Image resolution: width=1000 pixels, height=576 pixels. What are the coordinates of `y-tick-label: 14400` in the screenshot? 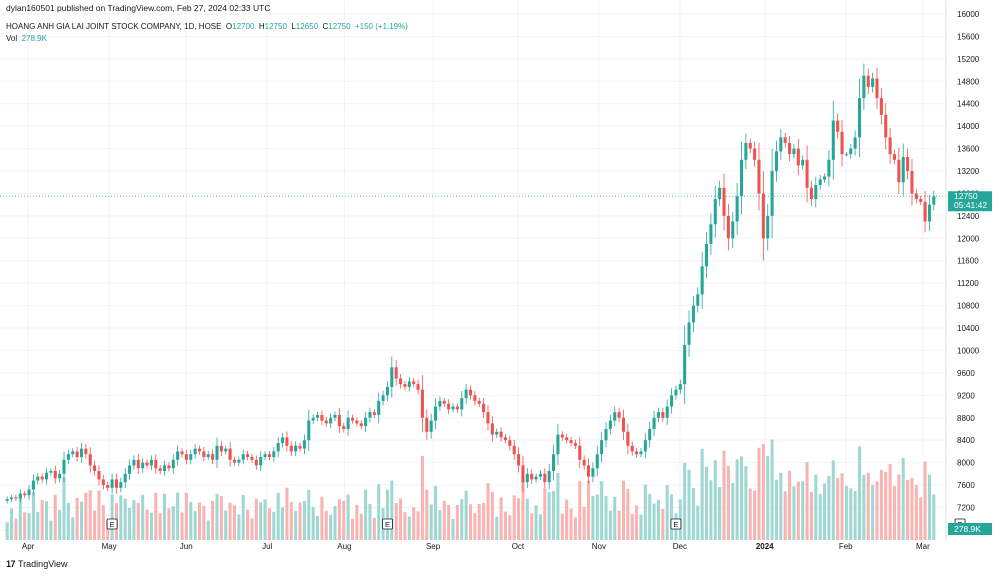 It's located at (968, 104).